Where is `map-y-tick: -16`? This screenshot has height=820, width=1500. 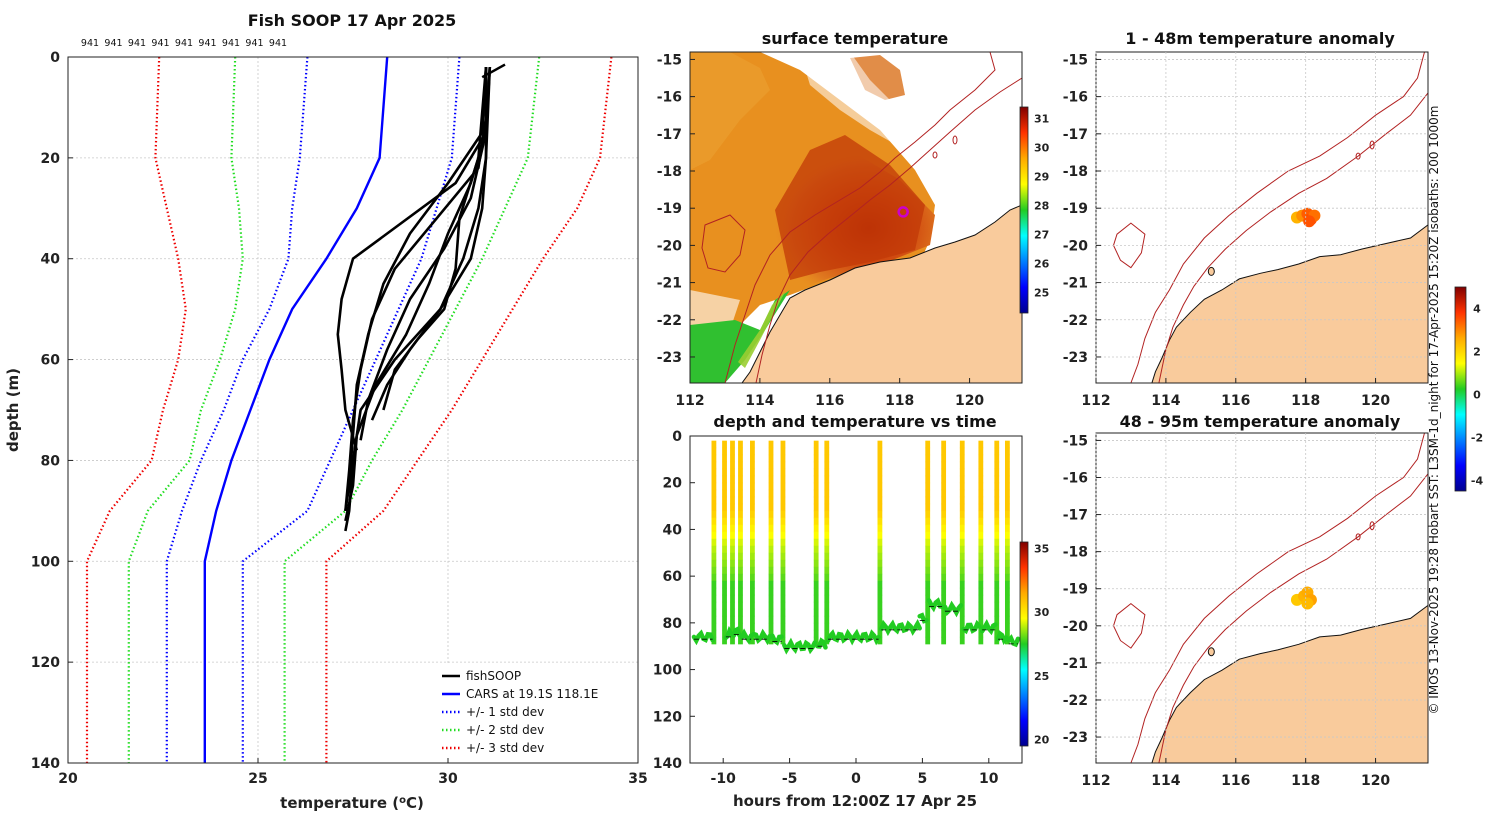
map-y-tick: -16 is located at coordinates (1075, 98).